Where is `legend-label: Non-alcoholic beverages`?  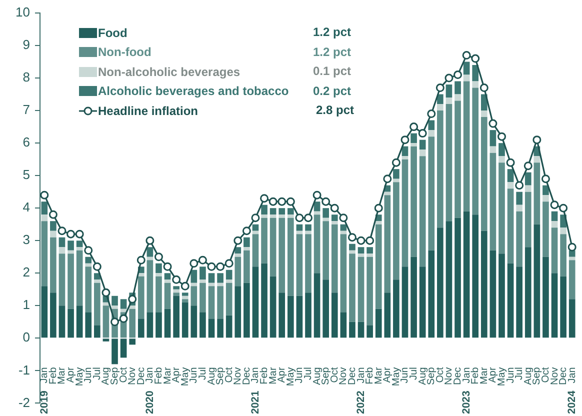 legend-label: Non-alcoholic beverages is located at coordinates (169, 71).